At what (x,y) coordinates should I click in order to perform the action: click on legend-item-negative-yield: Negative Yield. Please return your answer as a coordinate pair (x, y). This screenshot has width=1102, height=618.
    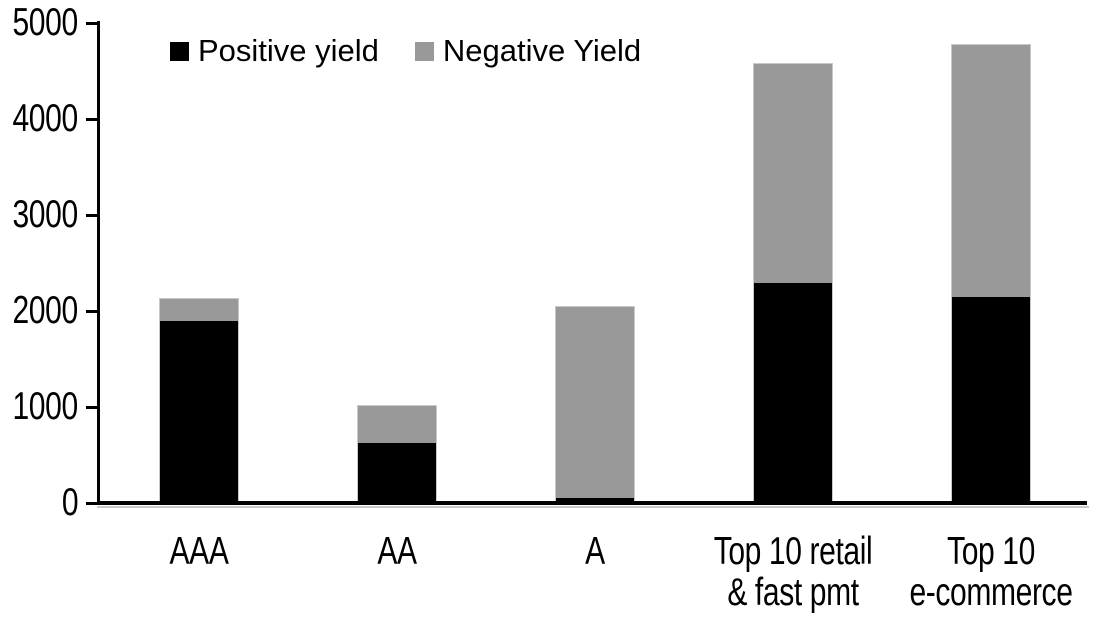
    Looking at the image, I should click on (528, 51).